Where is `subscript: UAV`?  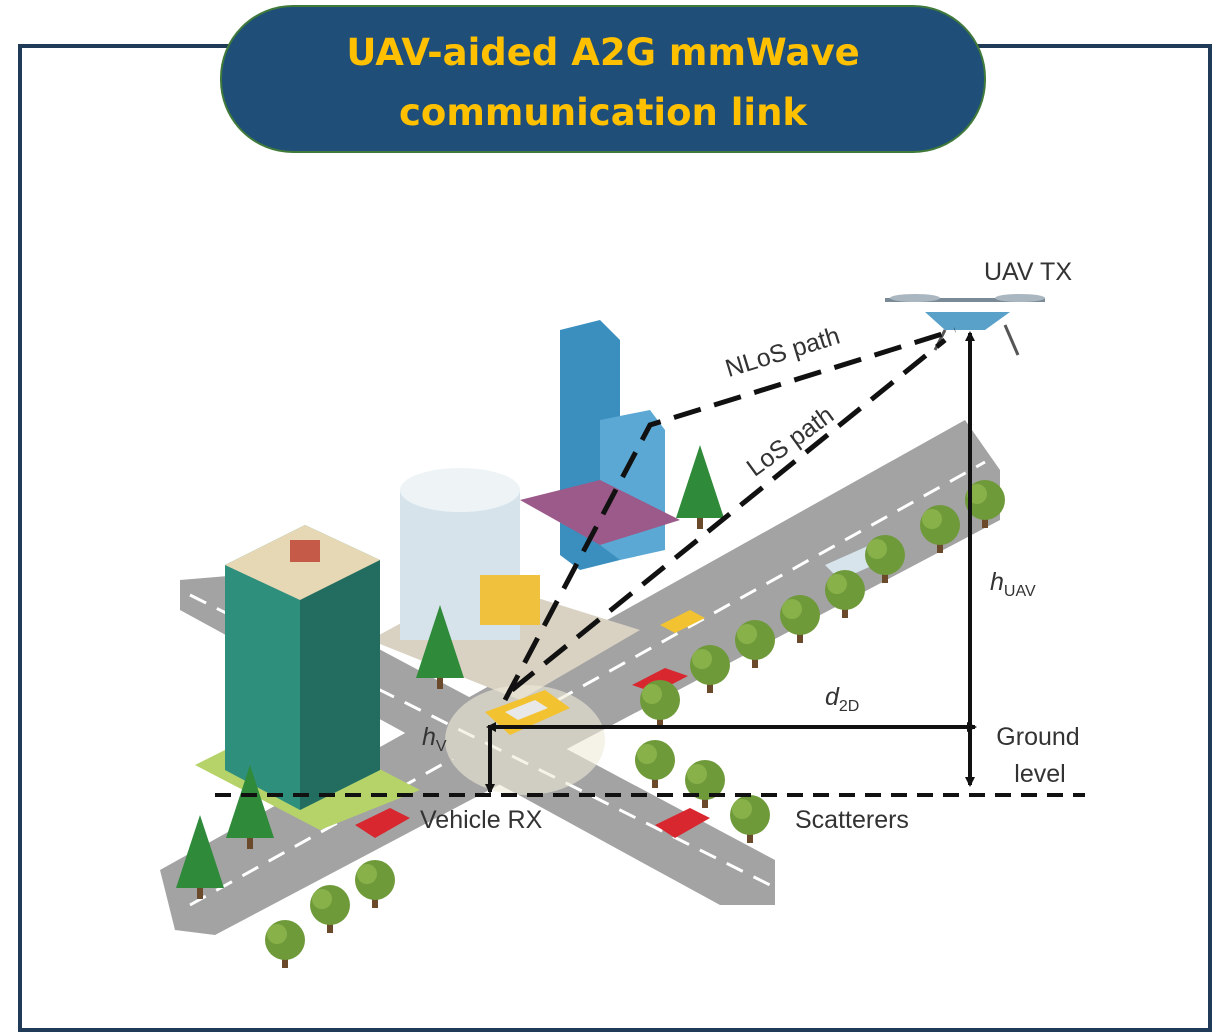 subscript: UAV is located at coordinates (1020, 591).